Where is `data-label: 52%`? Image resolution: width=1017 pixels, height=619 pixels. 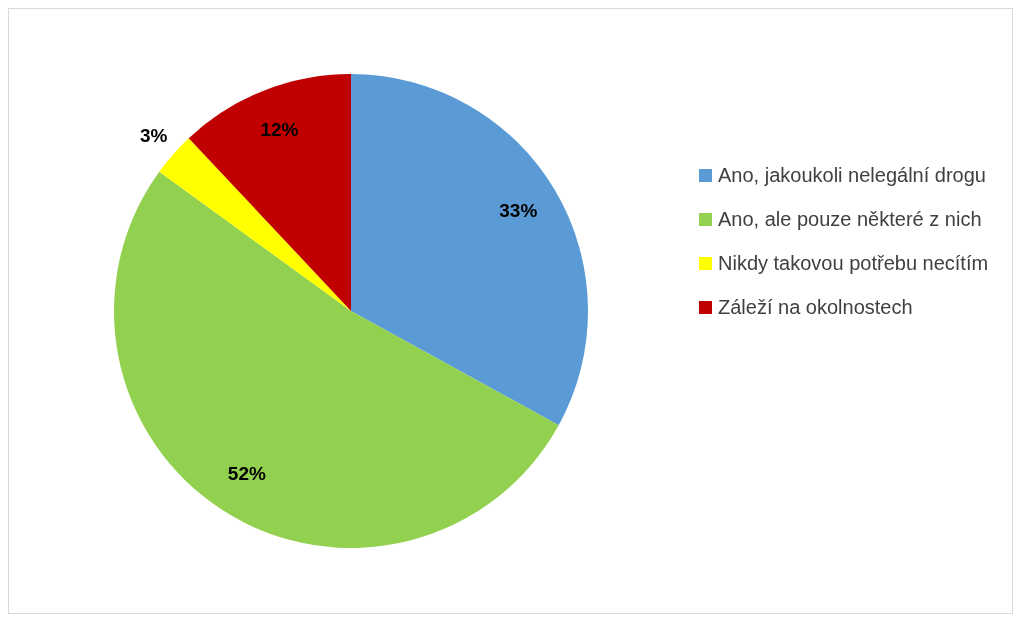 data-label: 52% is located at coordinates (246, 474).